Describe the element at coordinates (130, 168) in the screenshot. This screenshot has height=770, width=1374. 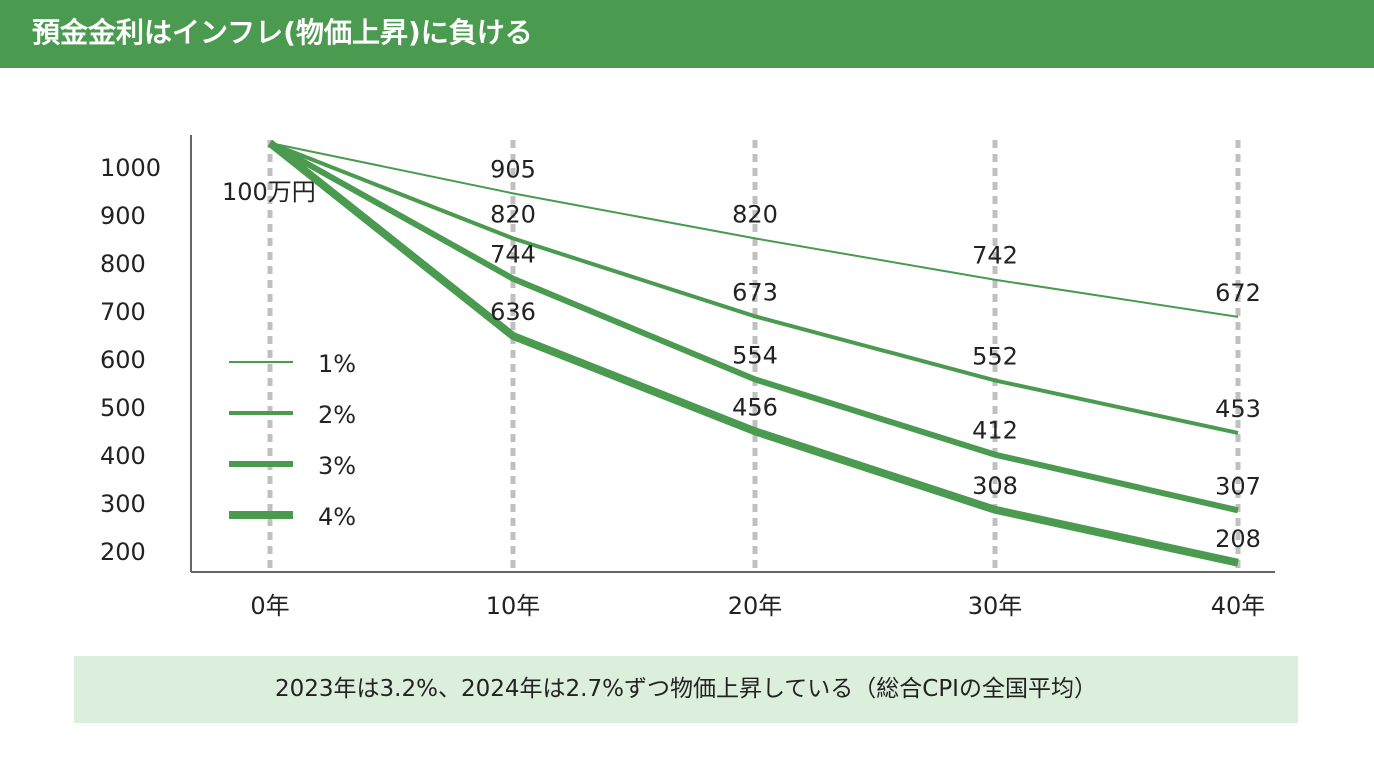
I see `y-tick-label: 1000` at that location.